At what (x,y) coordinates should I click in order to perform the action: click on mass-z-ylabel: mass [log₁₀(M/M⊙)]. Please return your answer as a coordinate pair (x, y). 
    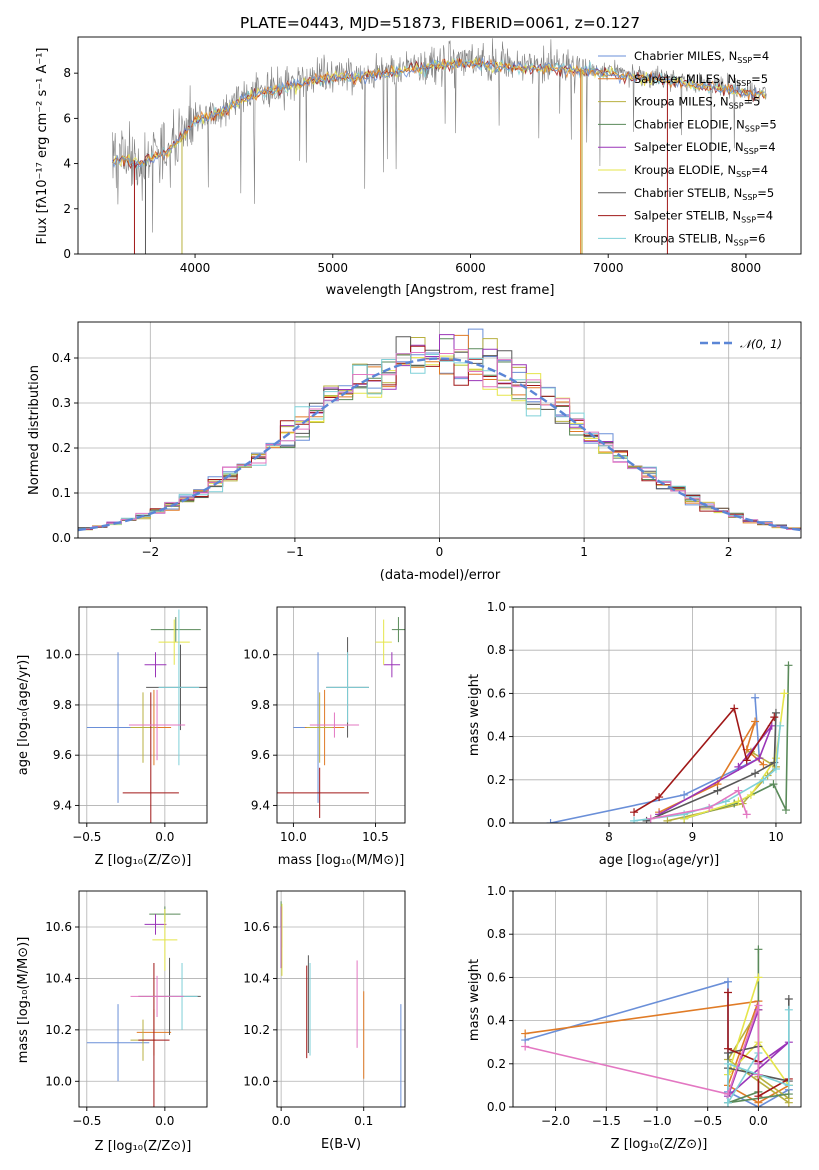
    Looking at the image, I should click on (23, 1000).